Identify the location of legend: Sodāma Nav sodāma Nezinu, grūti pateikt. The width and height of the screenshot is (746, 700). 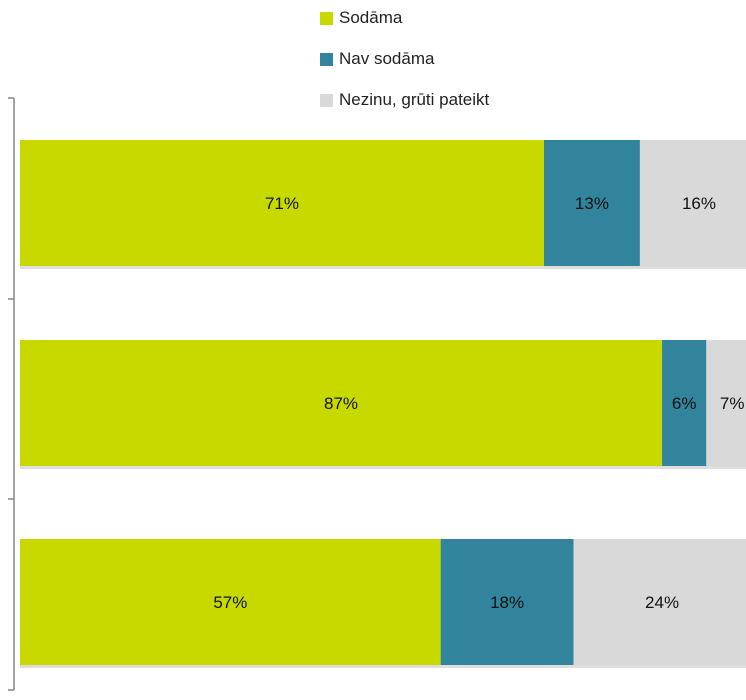
(404, 65).